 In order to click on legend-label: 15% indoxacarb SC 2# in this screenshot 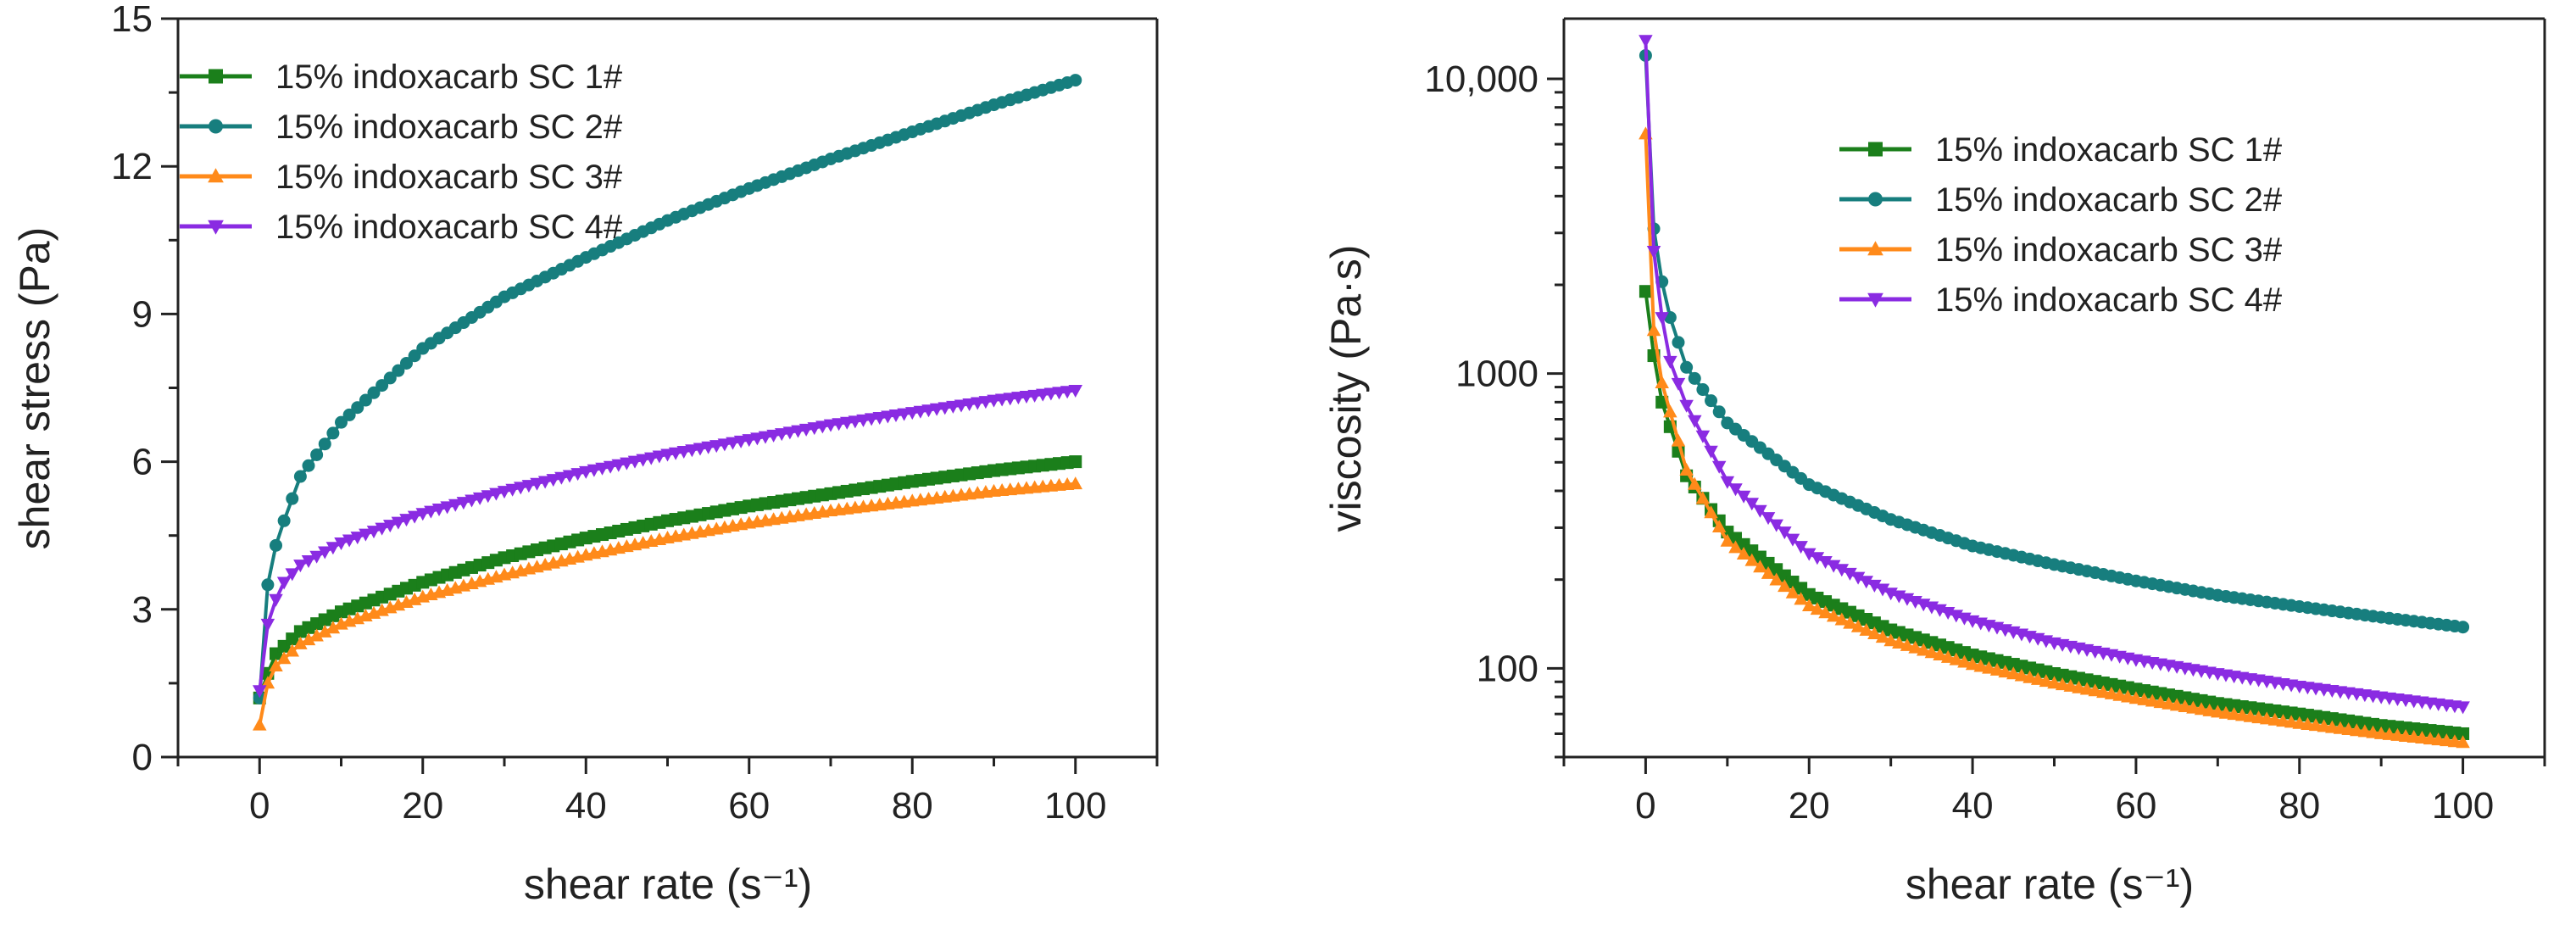, I will do `click(2109, 200)`.